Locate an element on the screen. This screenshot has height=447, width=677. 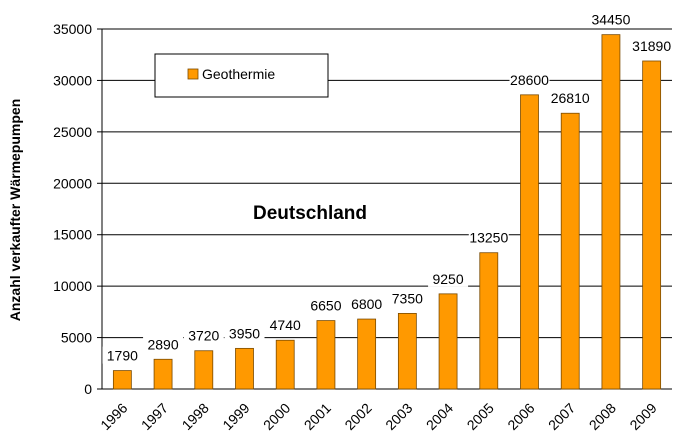
data-label: 28600 is located at coordinates (529, 80).